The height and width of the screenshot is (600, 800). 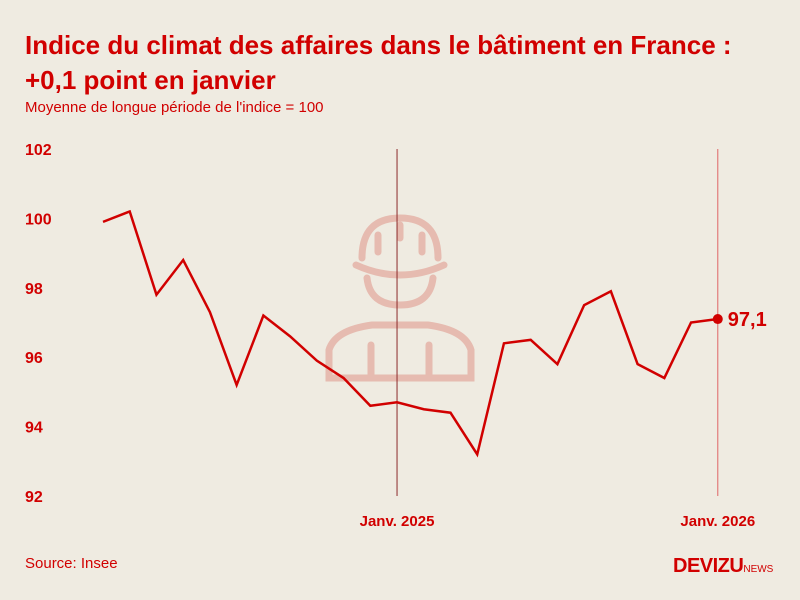 What do you see at coordinates (34, 289) in the screenshot?
I see `y-tick-label: 98` at bounding box center [34, 289].